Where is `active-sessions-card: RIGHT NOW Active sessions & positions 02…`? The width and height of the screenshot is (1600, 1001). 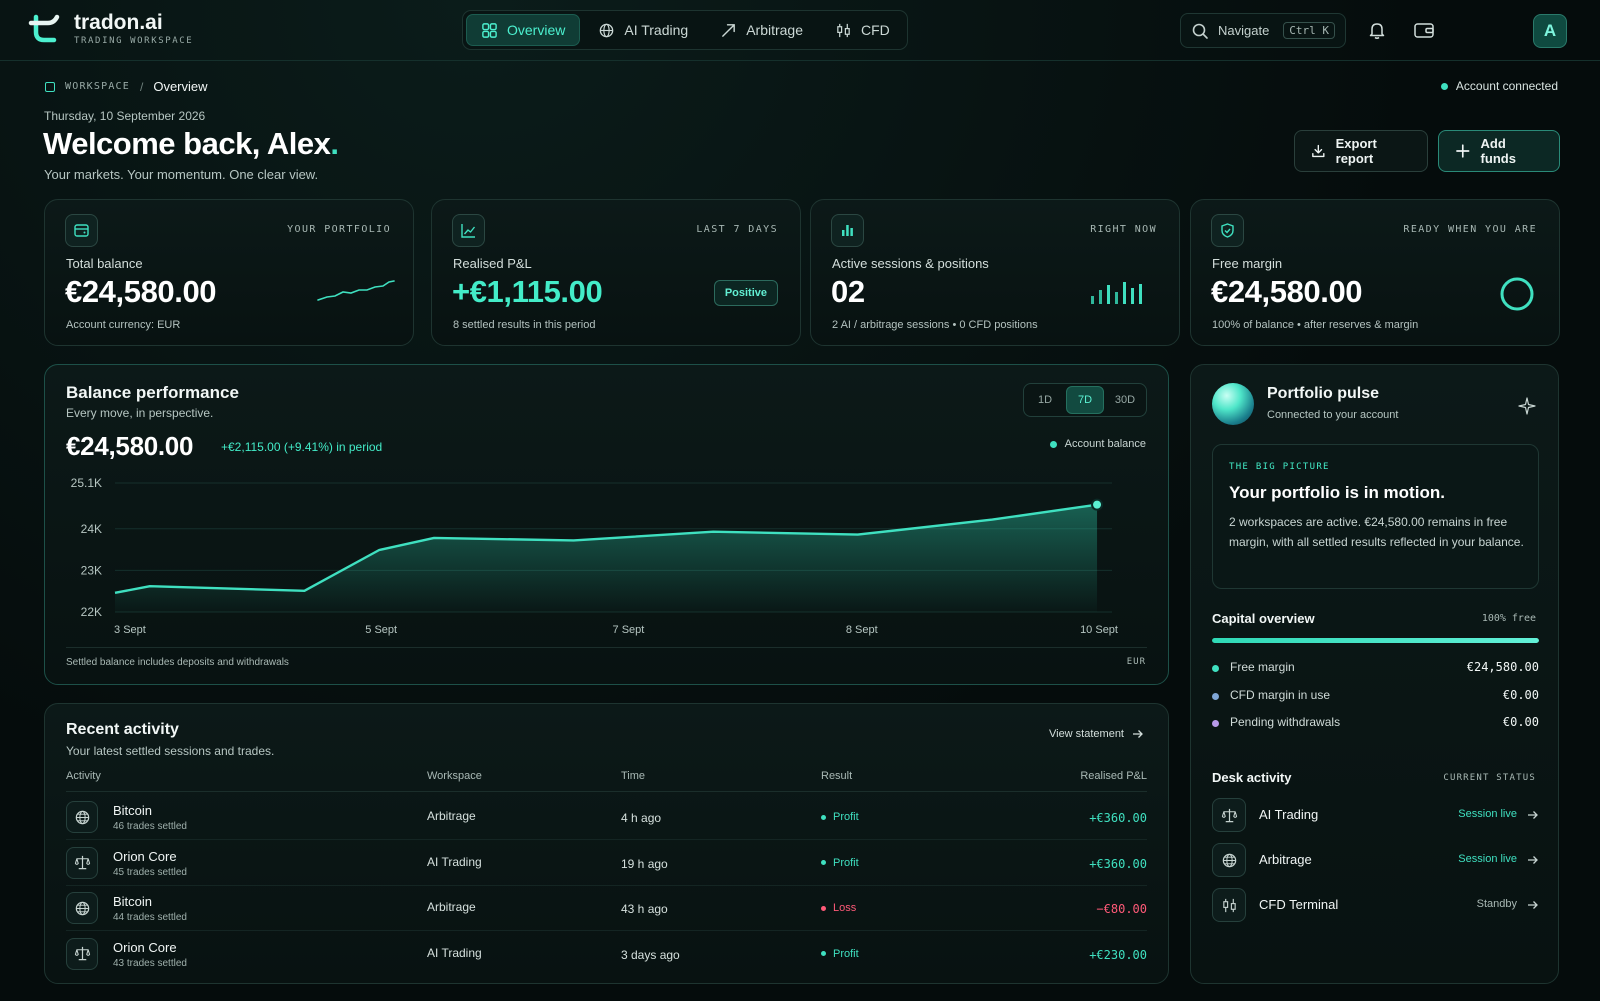
active-sessions-card: RIGHT NOW Active sessions & positions 02… is located at coordinates (995, 272).